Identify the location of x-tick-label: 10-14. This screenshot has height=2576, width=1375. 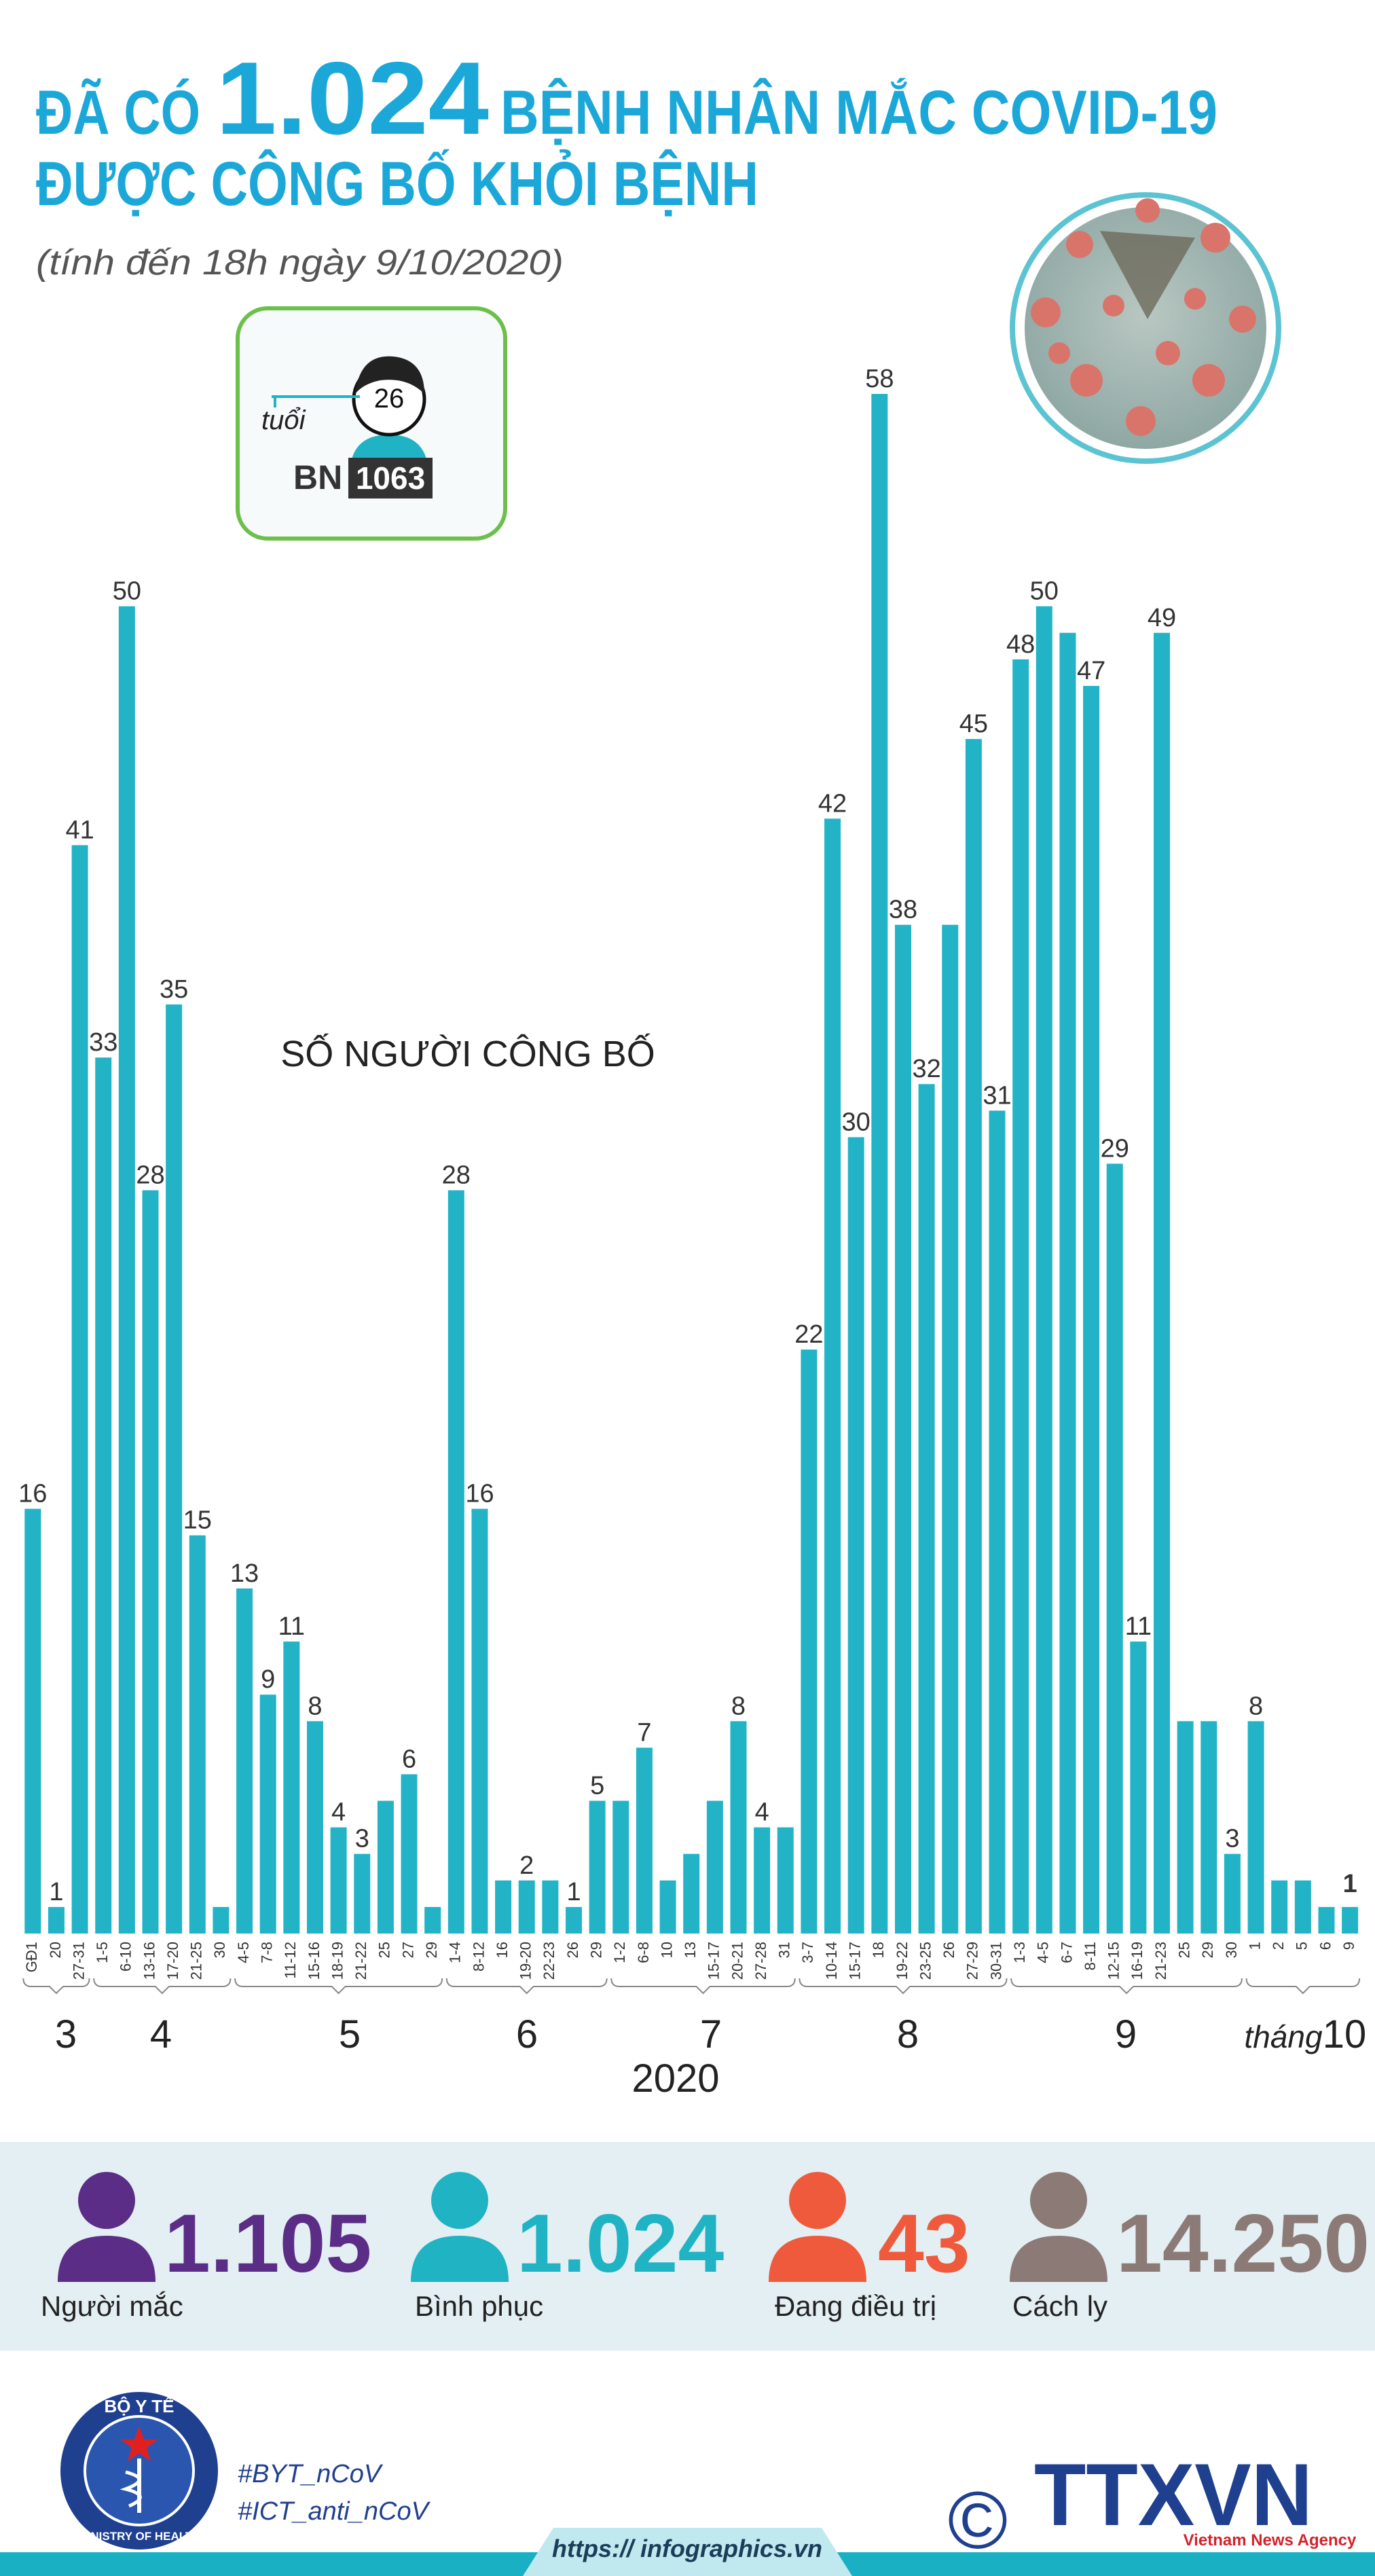
(831, 1961).